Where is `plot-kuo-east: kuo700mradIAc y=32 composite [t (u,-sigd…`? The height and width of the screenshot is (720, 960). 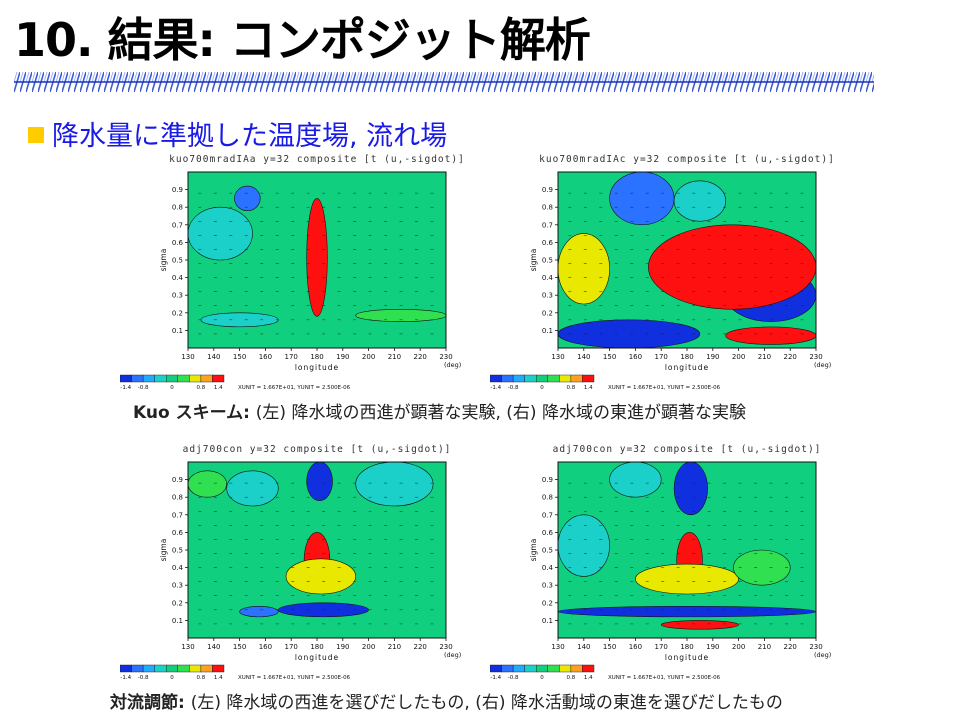
plot-kuo-east: kuo700mradIAc y=32 composite [t (u,-sigd… is located at coordinates (662, 272).